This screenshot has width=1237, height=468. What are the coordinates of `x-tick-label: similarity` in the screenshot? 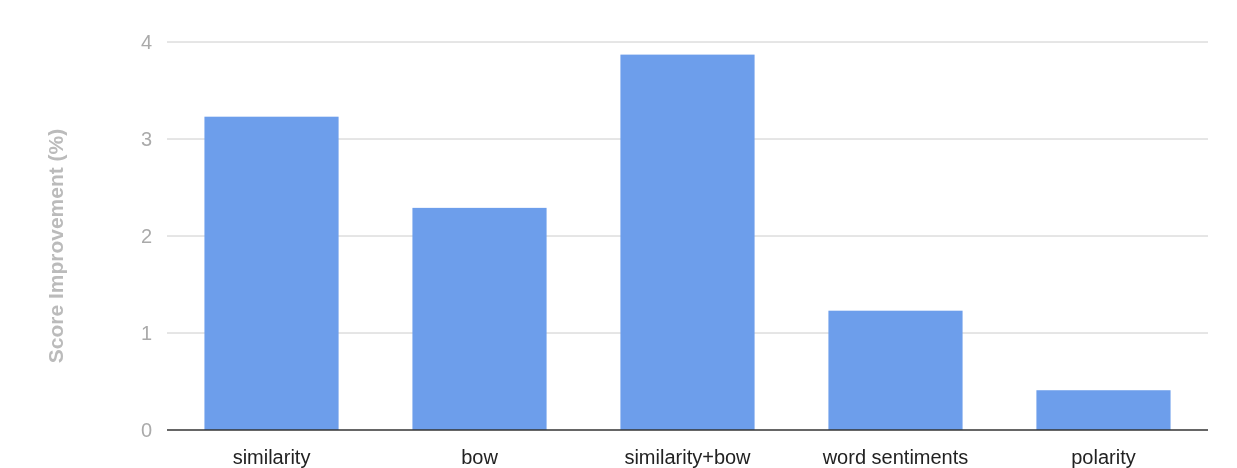 It's located at (271, 457).